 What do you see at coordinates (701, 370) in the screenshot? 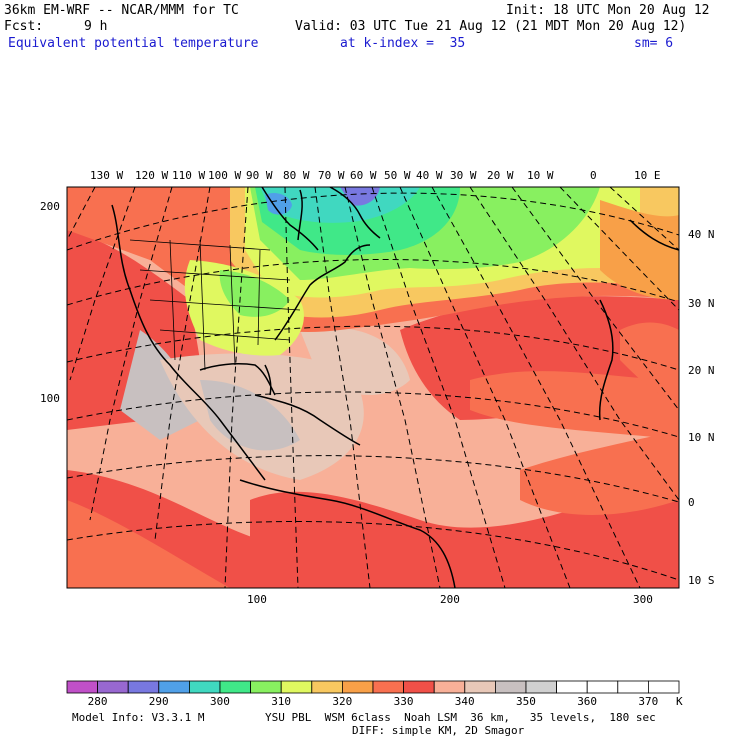
I see `latitude-label: 20 N` at bounding box center [701, 370].